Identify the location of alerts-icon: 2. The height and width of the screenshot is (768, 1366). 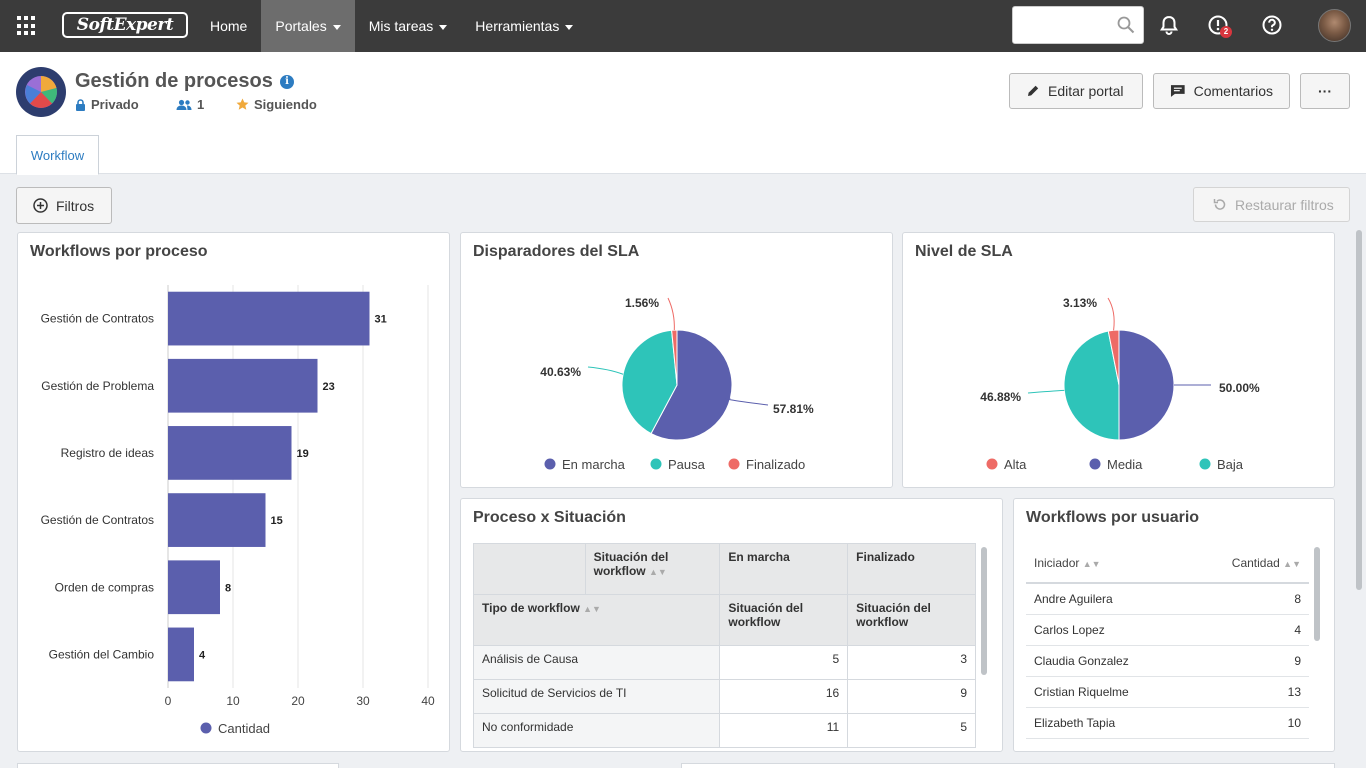
(1219, 26).